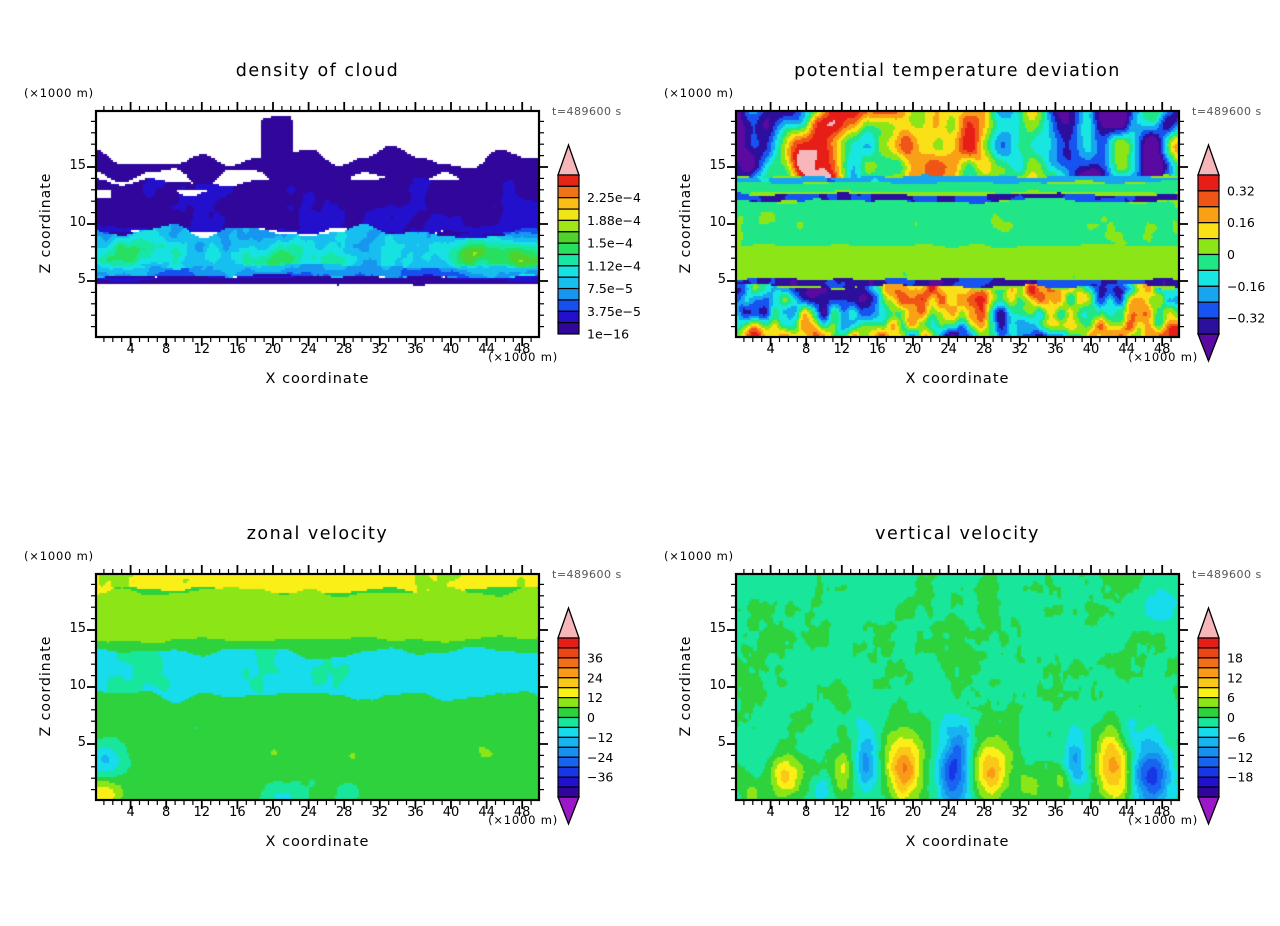  What do you see at coordinates (1246, 286) in the screenshot?
I see `colorbar-tick-label: −0.16` at bounding box center [1246, 286].